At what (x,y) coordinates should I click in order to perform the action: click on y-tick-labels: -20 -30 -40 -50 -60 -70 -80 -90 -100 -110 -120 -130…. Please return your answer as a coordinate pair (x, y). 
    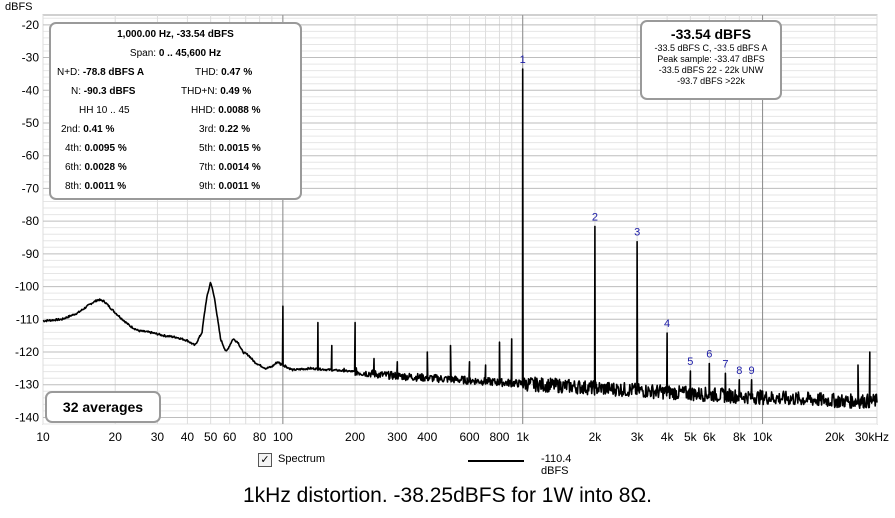
    Looking at the image, I should click on (27, 221).